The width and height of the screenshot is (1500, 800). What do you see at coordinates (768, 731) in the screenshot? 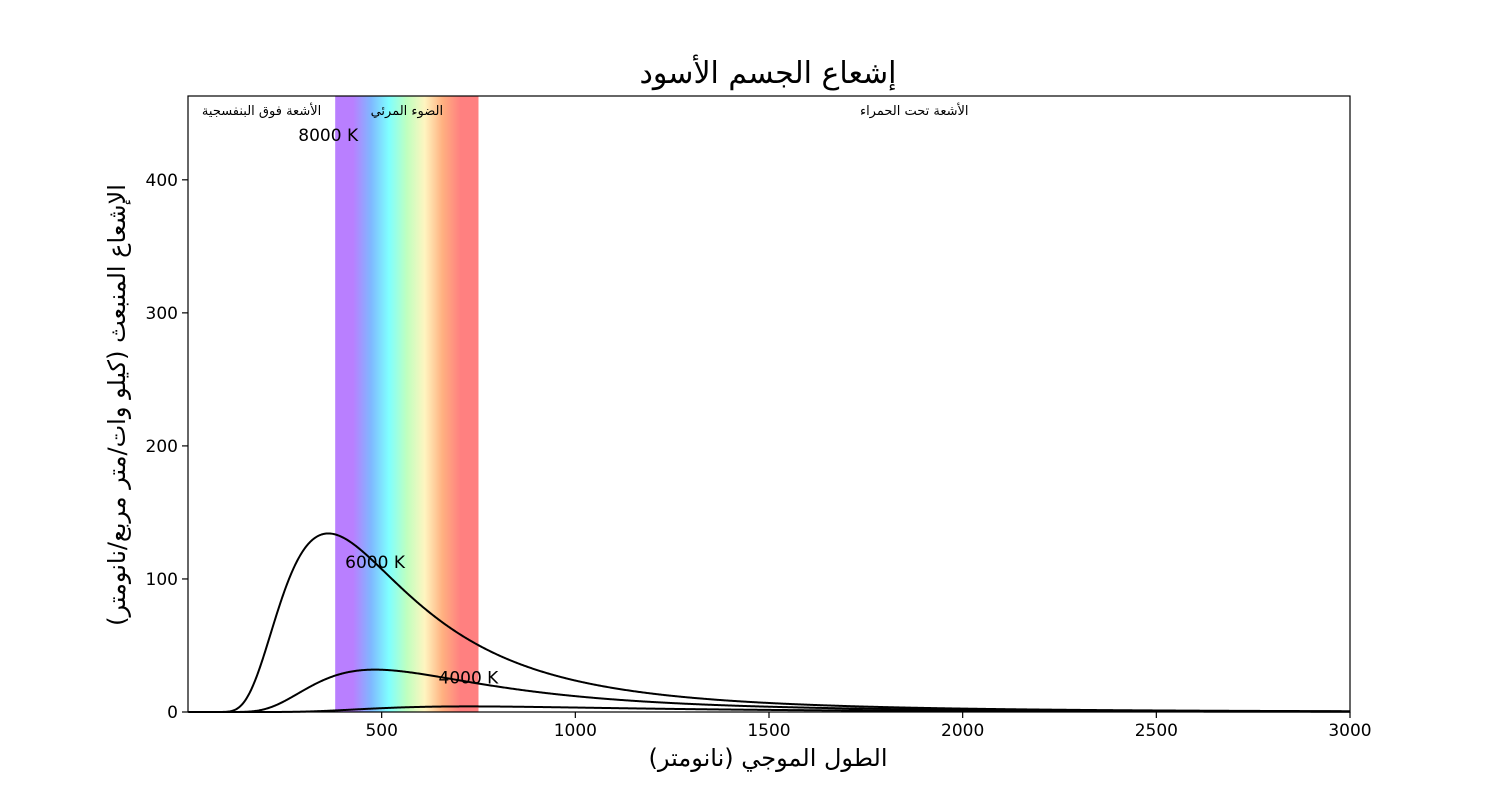
I see `x-tick-label: 1500` at bounding box center [768, 731].